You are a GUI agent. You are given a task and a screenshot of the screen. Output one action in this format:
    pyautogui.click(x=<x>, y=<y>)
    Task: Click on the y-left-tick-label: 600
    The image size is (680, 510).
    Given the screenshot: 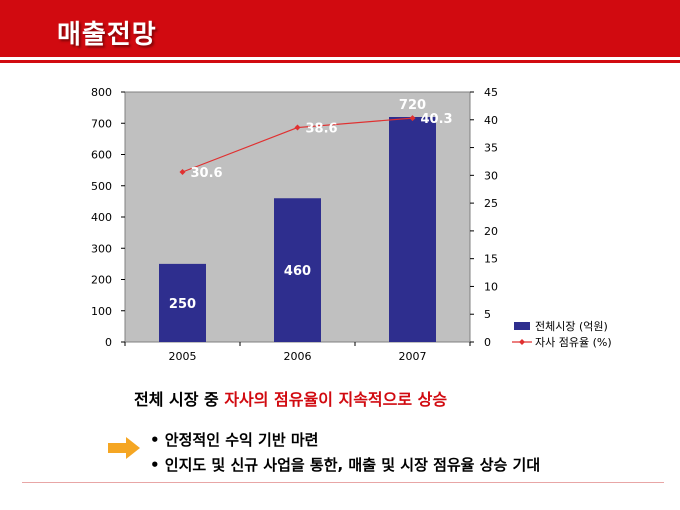 What is the action you would take?
    pyautogui.click(x=101, y=155)
    